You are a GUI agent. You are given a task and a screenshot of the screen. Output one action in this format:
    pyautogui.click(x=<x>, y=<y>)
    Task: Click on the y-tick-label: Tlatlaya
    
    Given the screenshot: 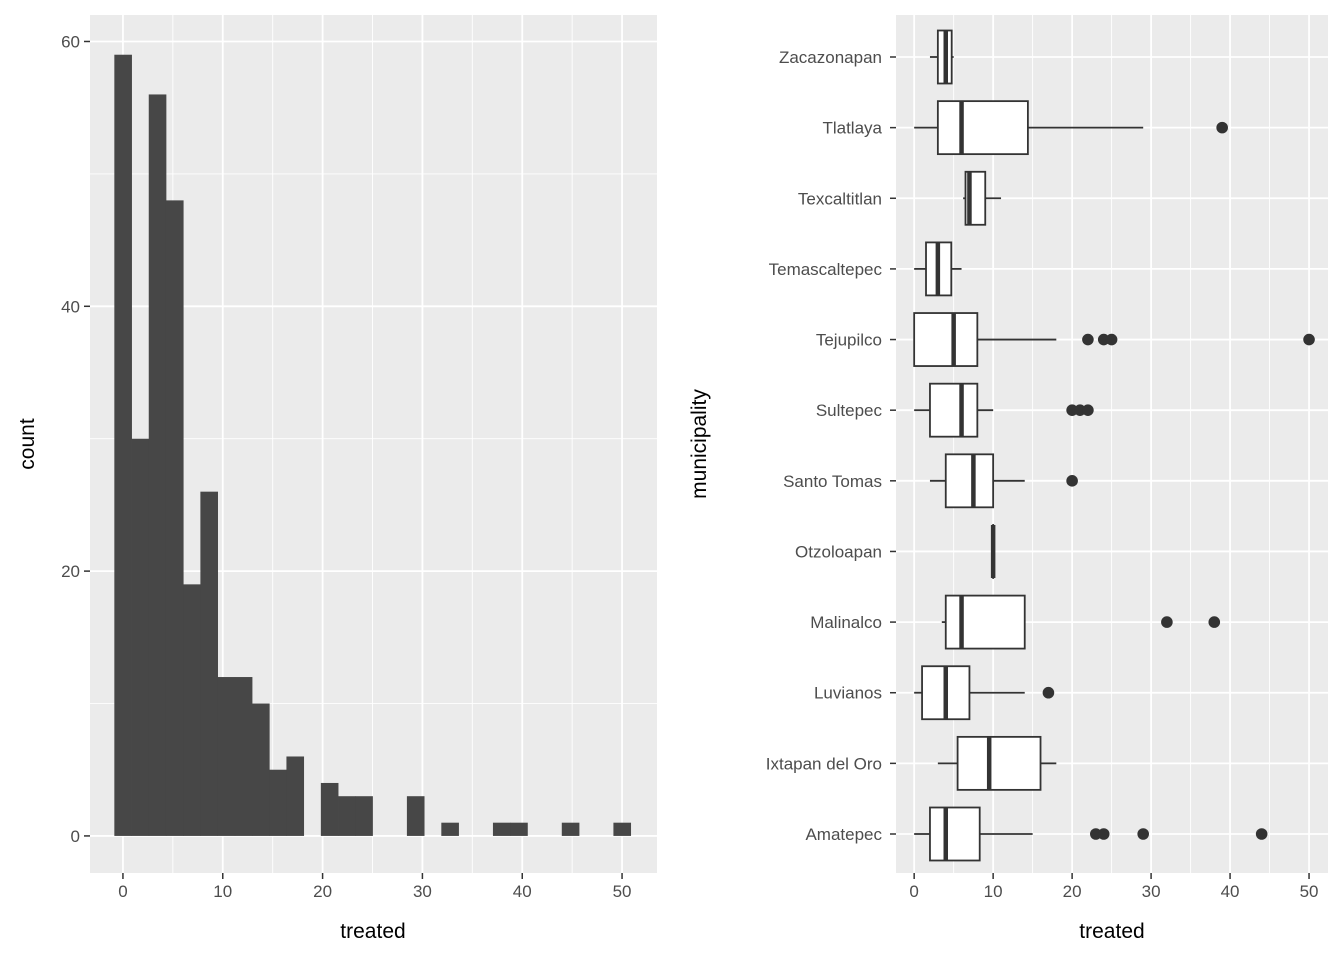 What is the action you would take?
    pyautogui.click(x=852, y=128)
    